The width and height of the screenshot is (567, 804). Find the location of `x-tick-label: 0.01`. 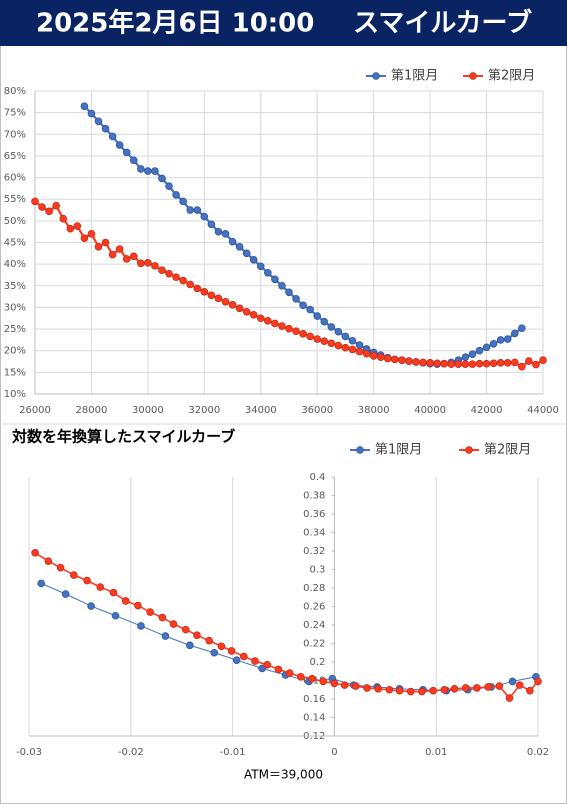

x-tick-label: 0.01 is located at coordinates (436, 752).